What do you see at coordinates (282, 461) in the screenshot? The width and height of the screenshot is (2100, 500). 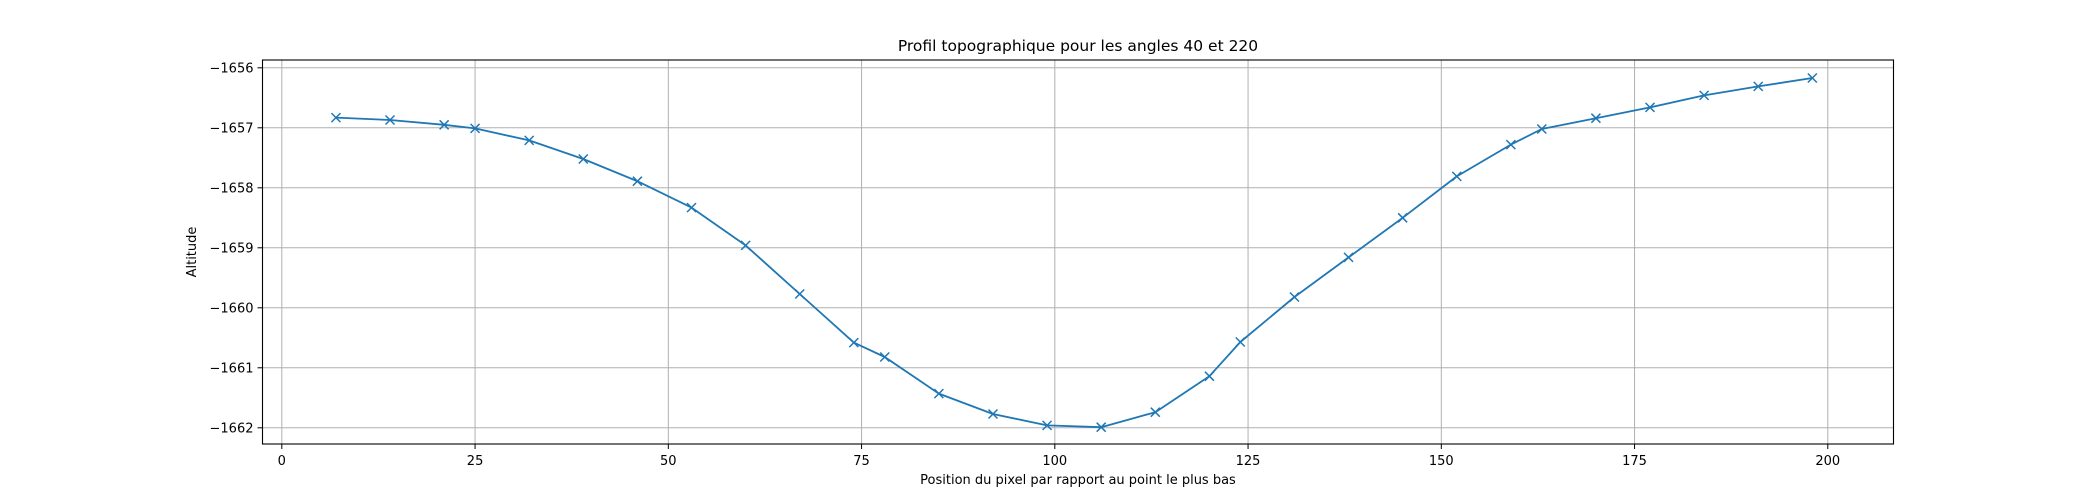 I see `x-tick-label: 0` at bounding box center [282, 461].